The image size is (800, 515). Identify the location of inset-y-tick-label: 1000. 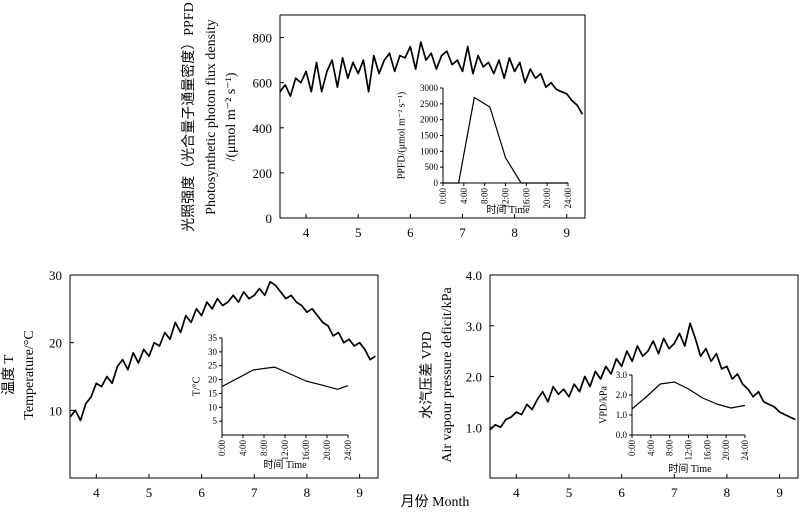
(429, 151).